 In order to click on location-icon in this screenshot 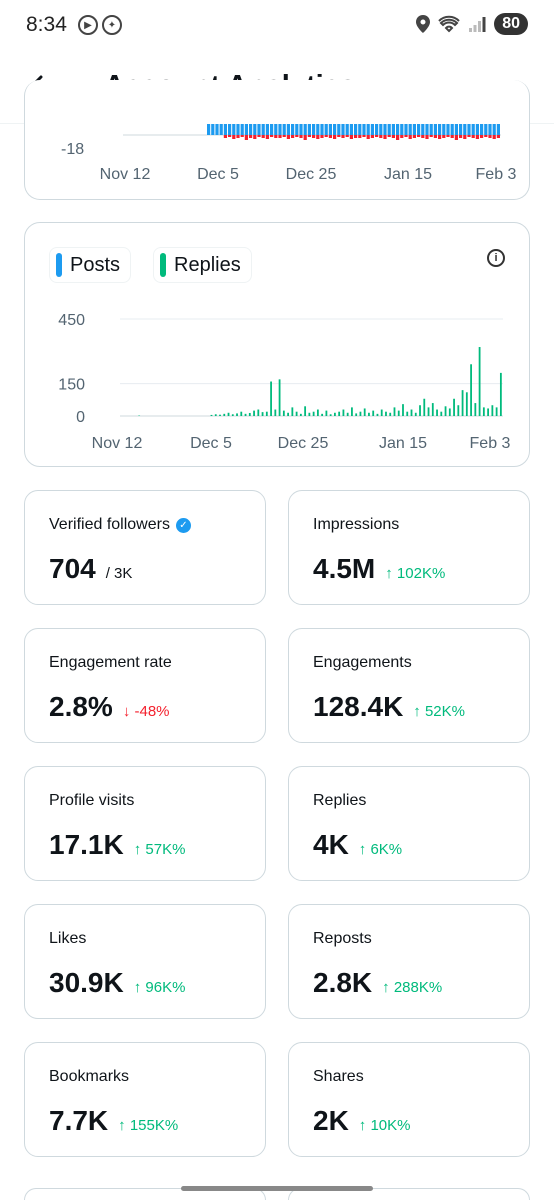, I will do `click(423, 24)`.